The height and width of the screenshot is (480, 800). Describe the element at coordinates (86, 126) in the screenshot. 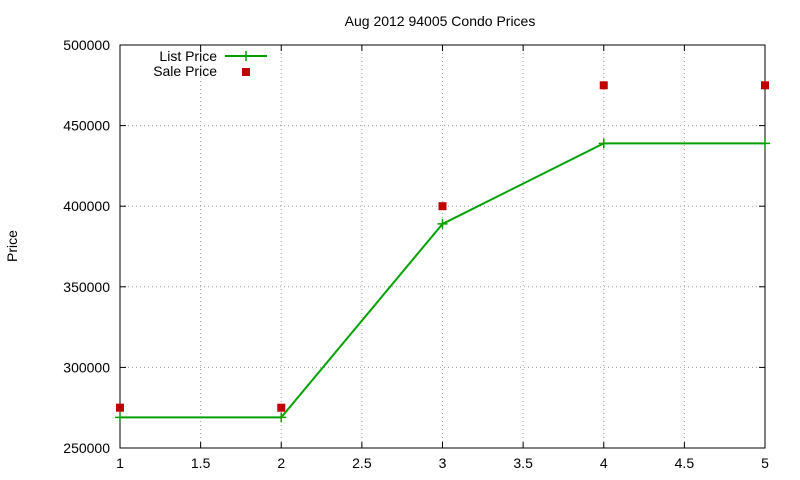

I see `y-tick-label: 450000` at that location.